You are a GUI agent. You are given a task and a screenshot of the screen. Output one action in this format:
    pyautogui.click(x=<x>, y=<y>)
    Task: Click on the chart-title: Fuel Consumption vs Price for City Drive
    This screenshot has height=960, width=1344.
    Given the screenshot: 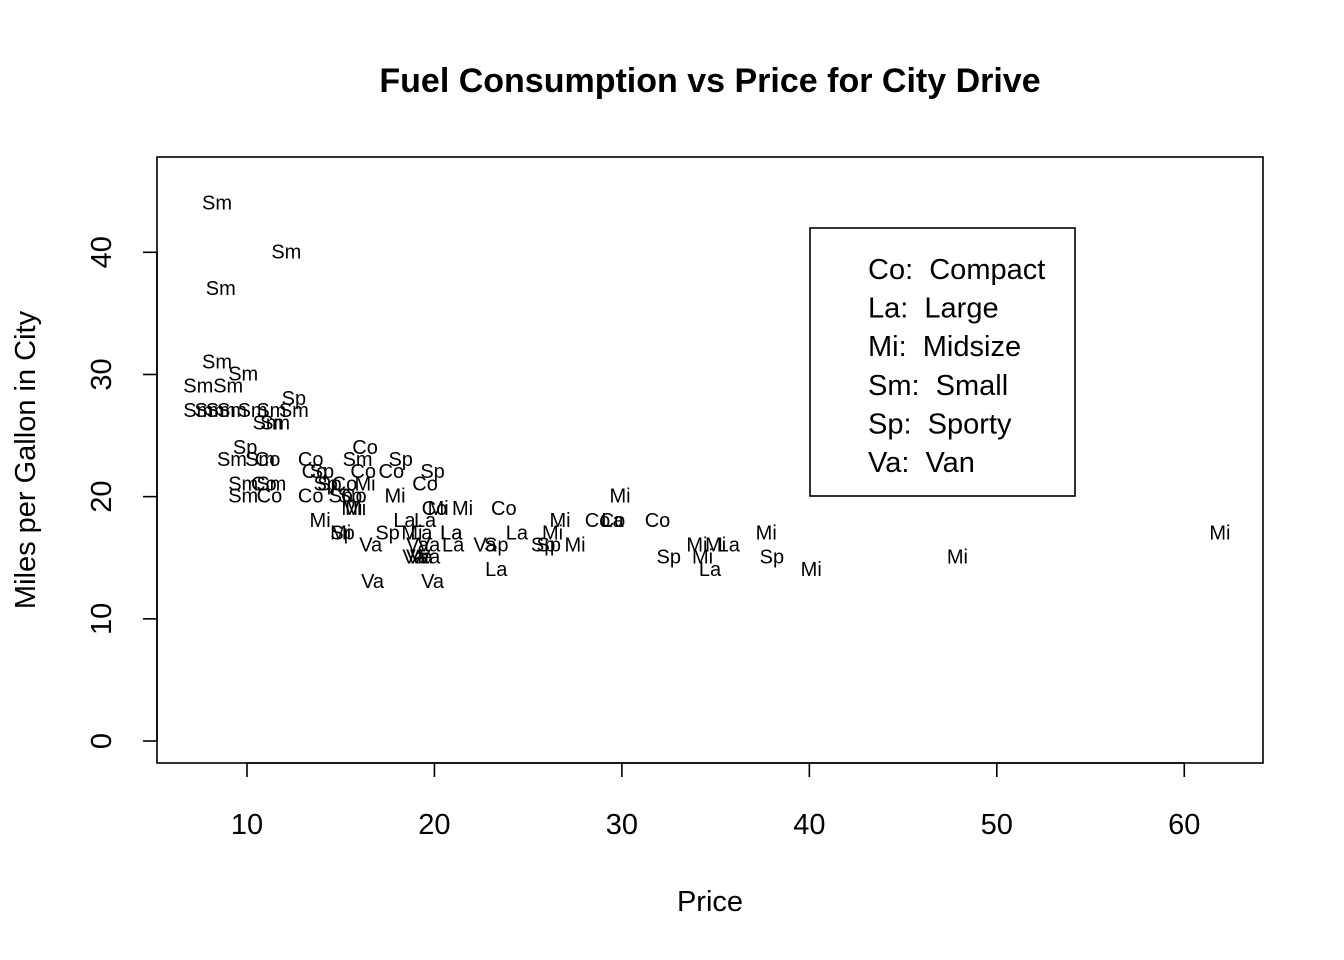 What is the action you would take?
    pyautogui.click(x=709, y=81)
    